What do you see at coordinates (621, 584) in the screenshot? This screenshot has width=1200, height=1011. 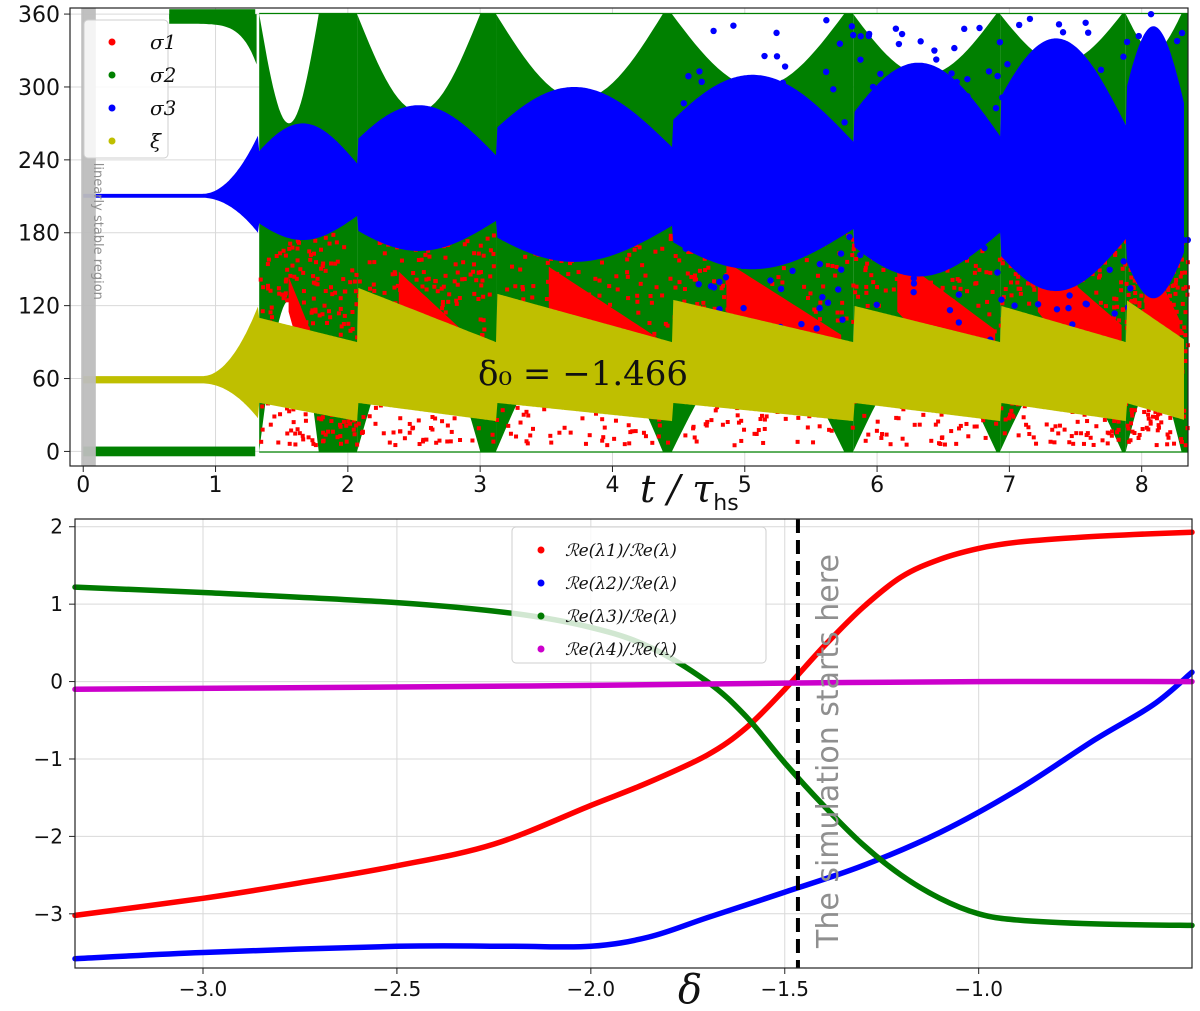 I see `bottom-legend-label: ℛe(λ2)/ℛe(λ)` at bounding box center [621, 584].